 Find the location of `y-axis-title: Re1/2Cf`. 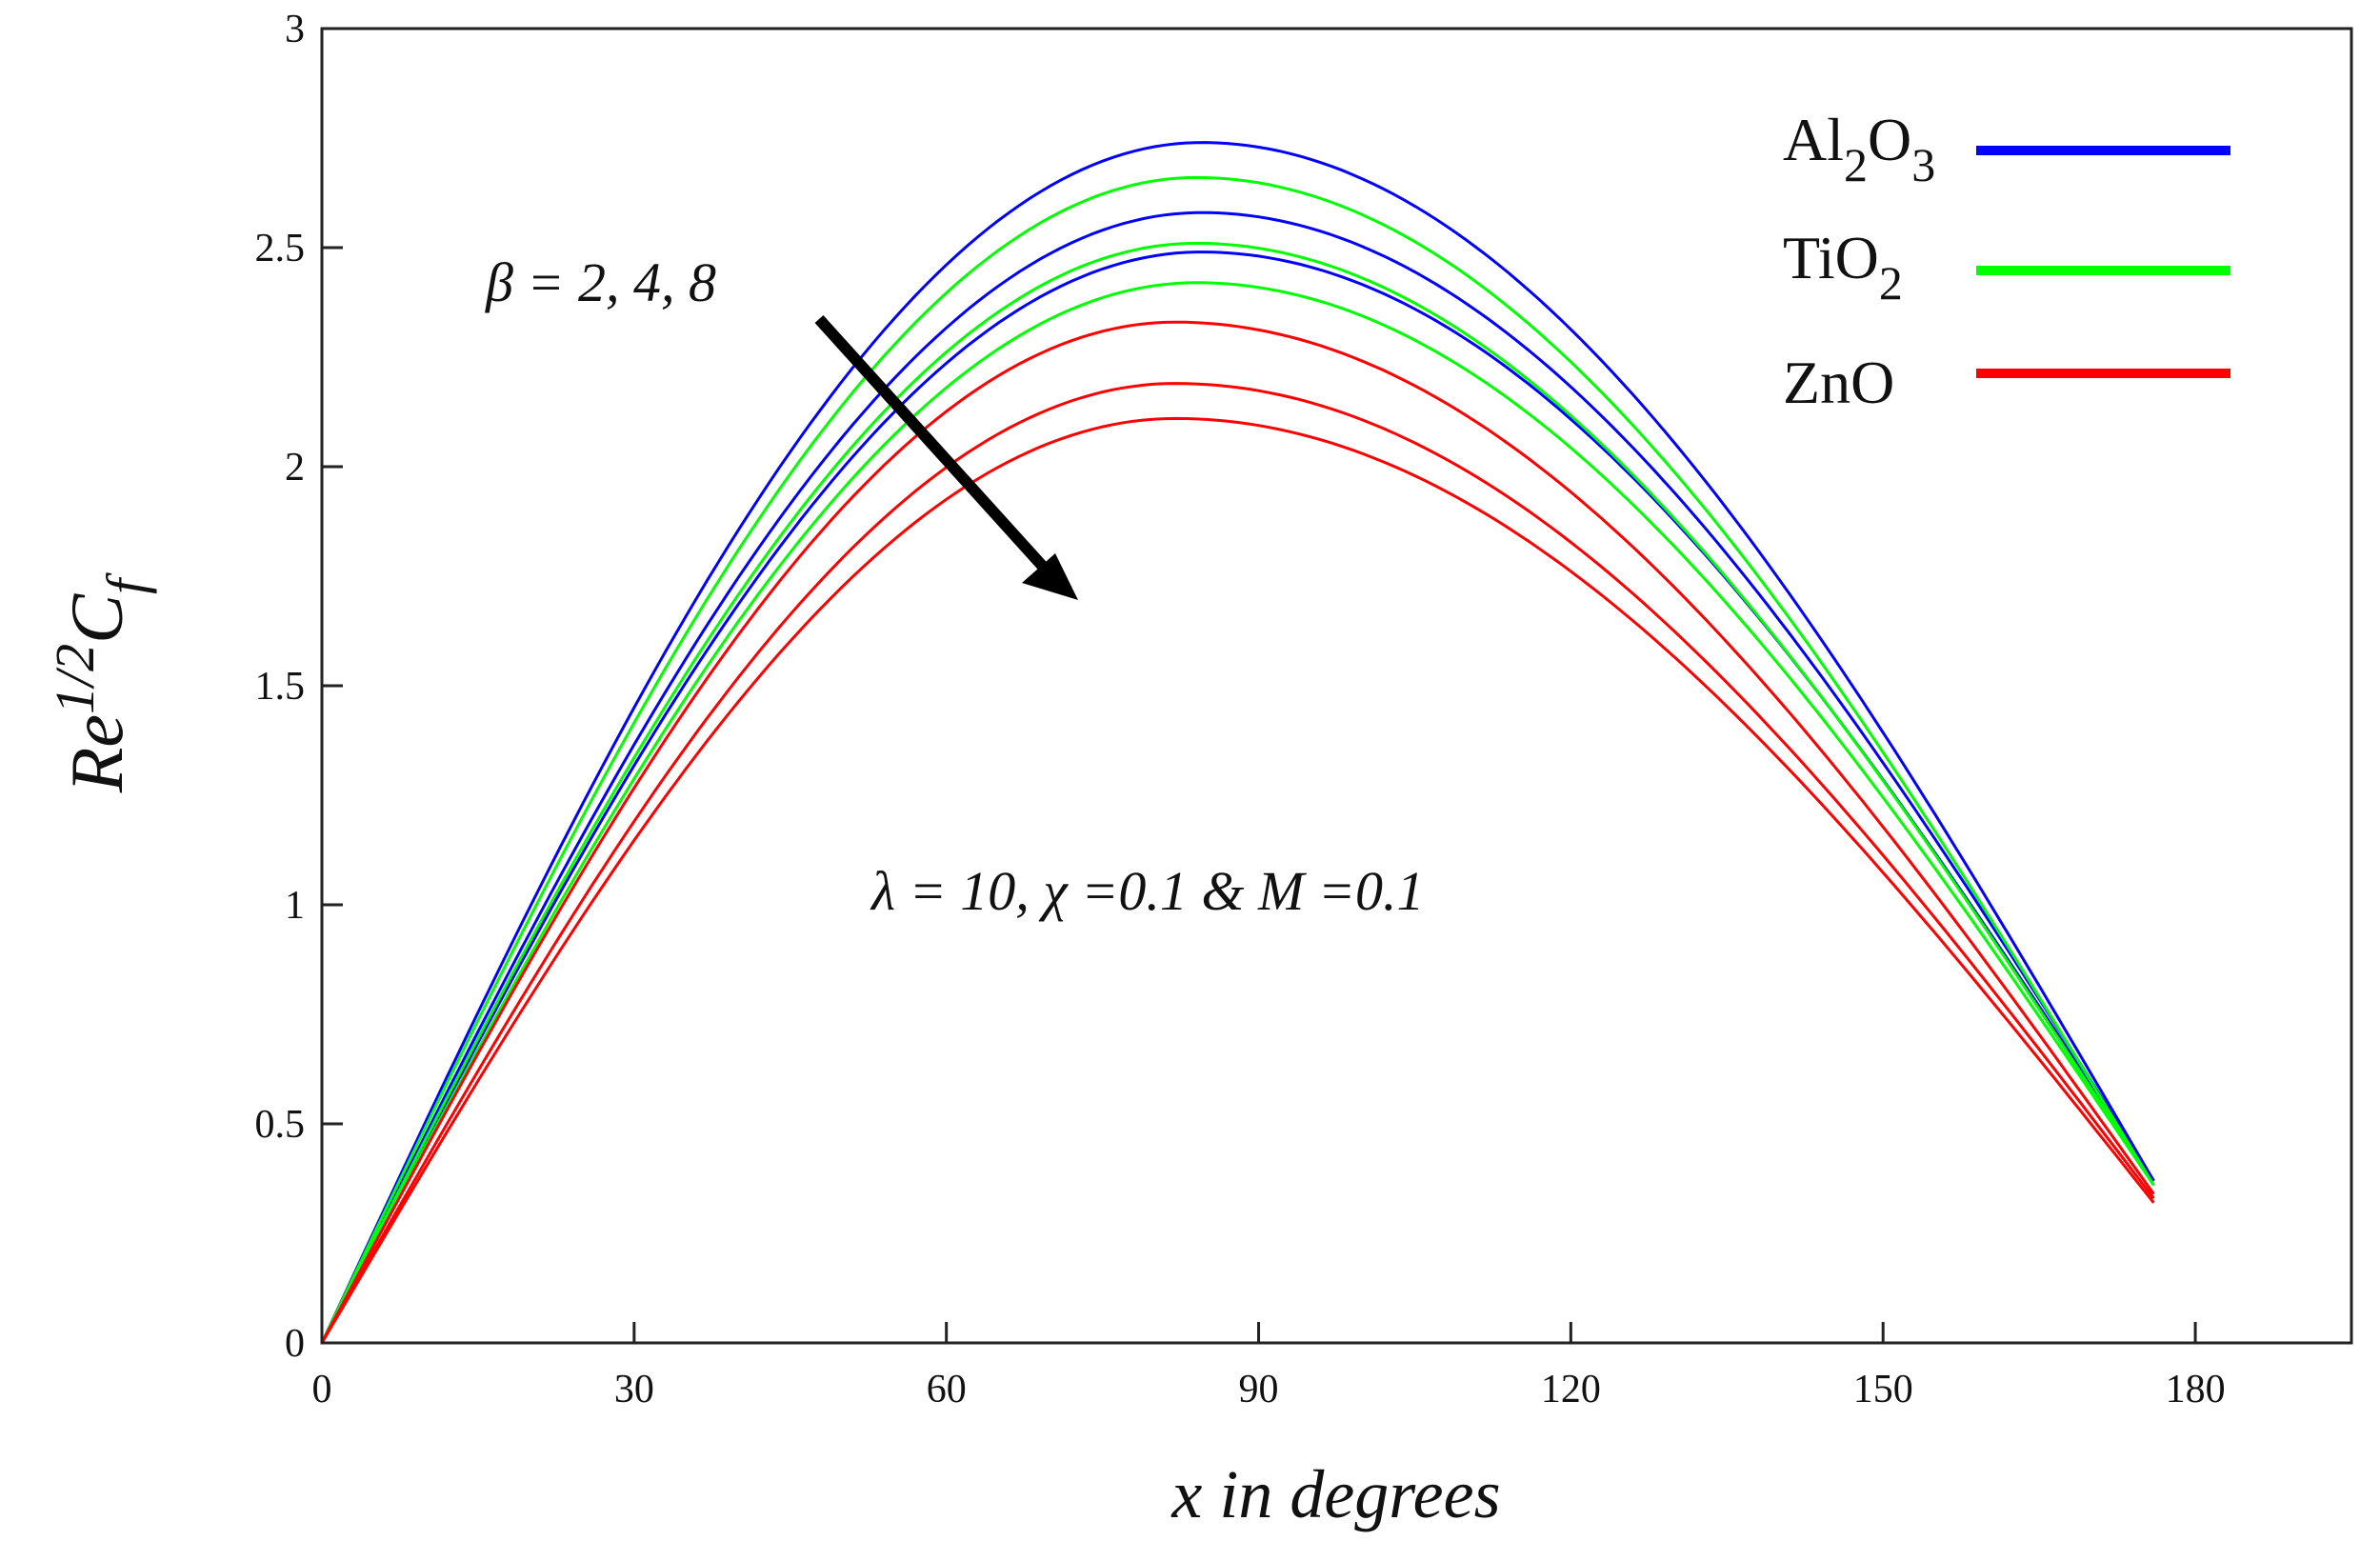

y-axis-title: Re1/2Cf is located at coordinates (100, 683).